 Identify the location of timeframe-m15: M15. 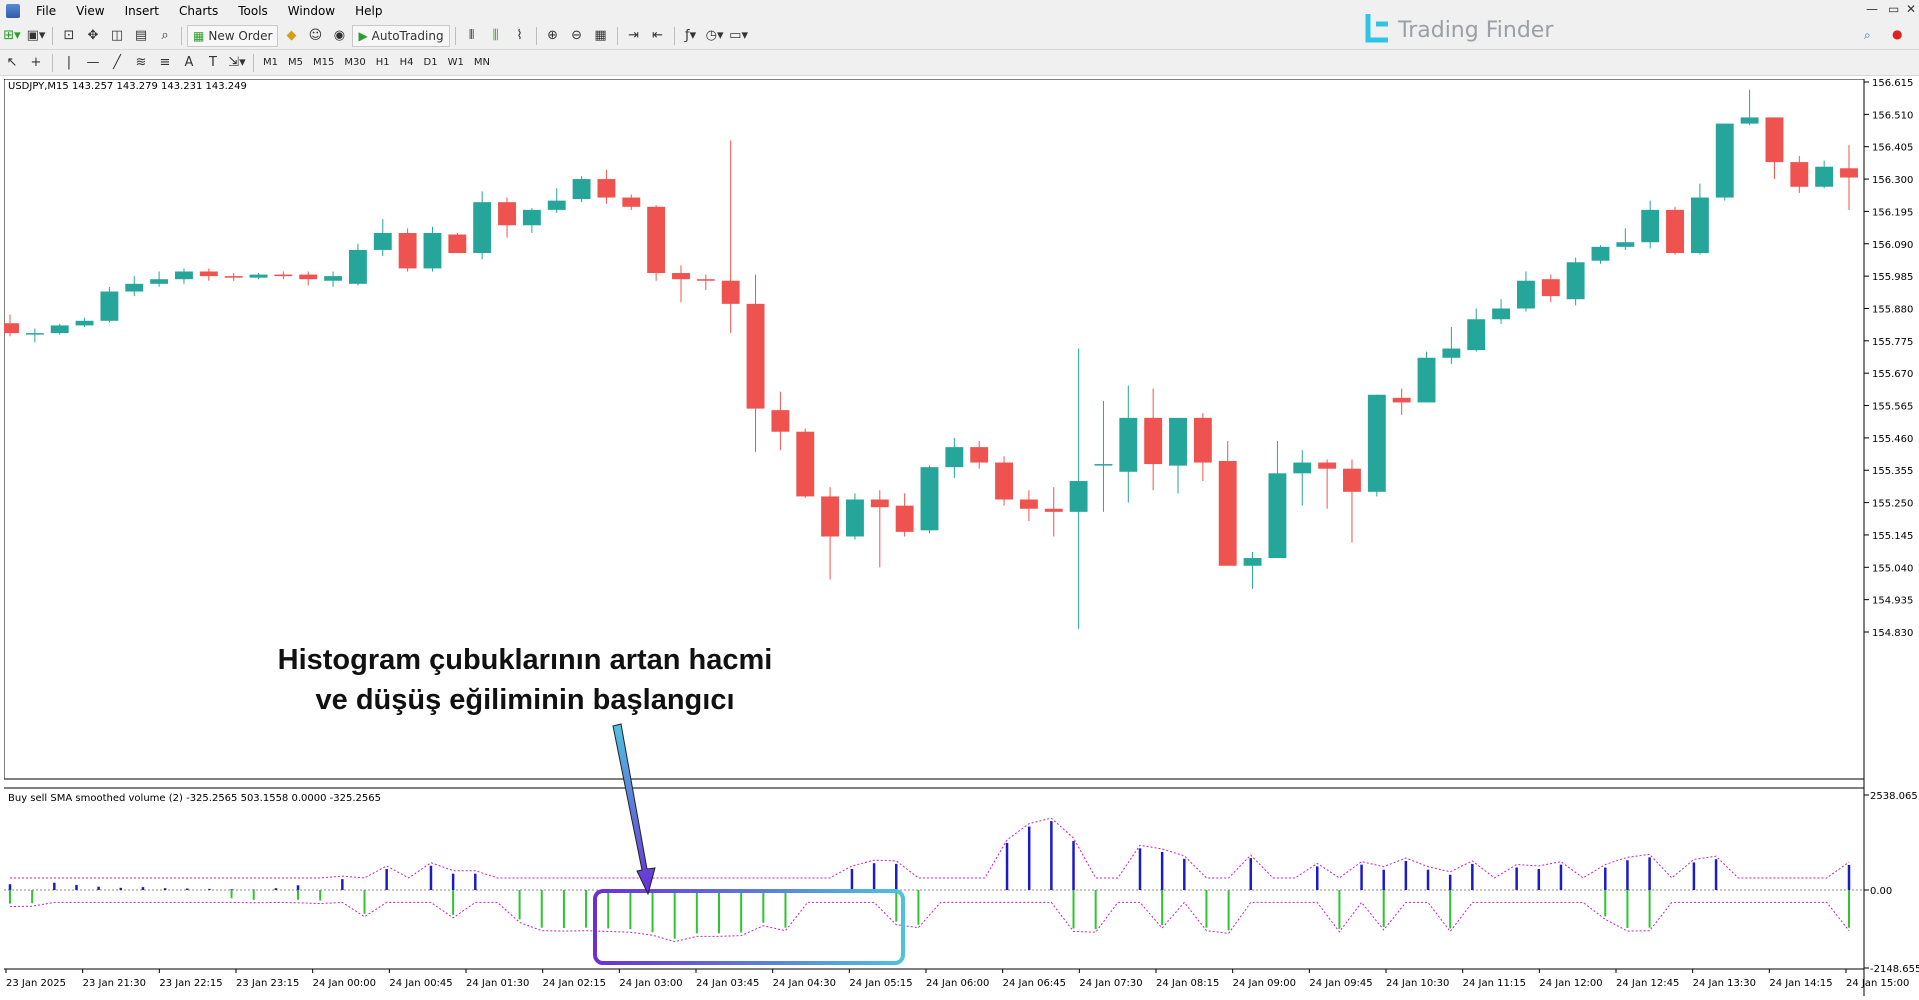
(324, 62).